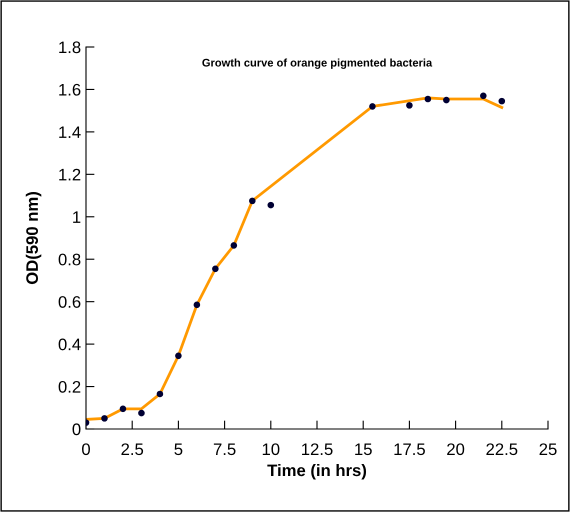 The width and height of the screenshot is (570, 512). Describe the element at coordinates (455, 449) in the screenshot. I see `x-tick-label: 20` at that location.